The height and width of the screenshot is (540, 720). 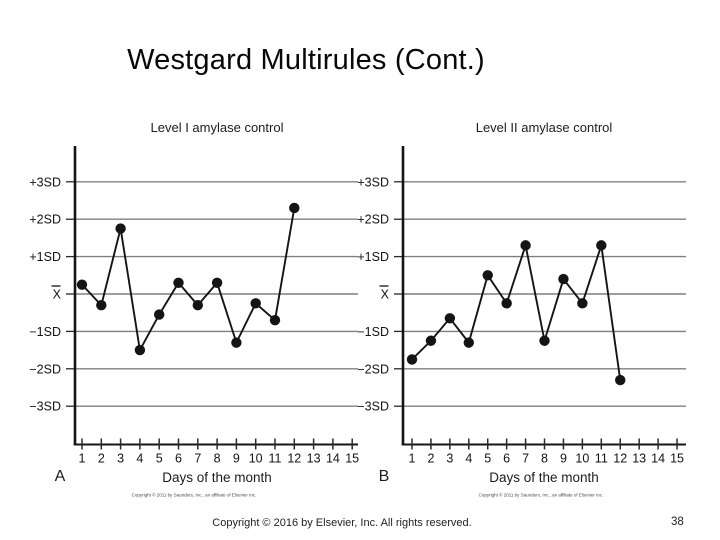 What do you see at coordinates (677, 522) in the screenshot?
I see `page-number: 38` at bounding box center [677, 522].